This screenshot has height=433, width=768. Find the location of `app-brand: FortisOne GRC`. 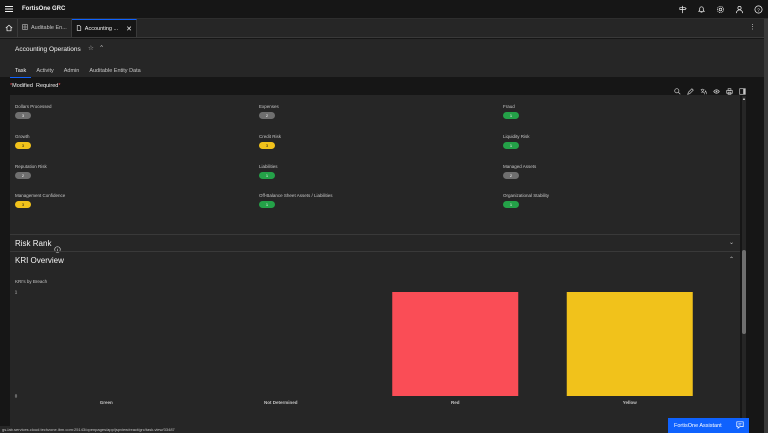

app-brand: FortisOne GRC is located at coordinates (44, 9).